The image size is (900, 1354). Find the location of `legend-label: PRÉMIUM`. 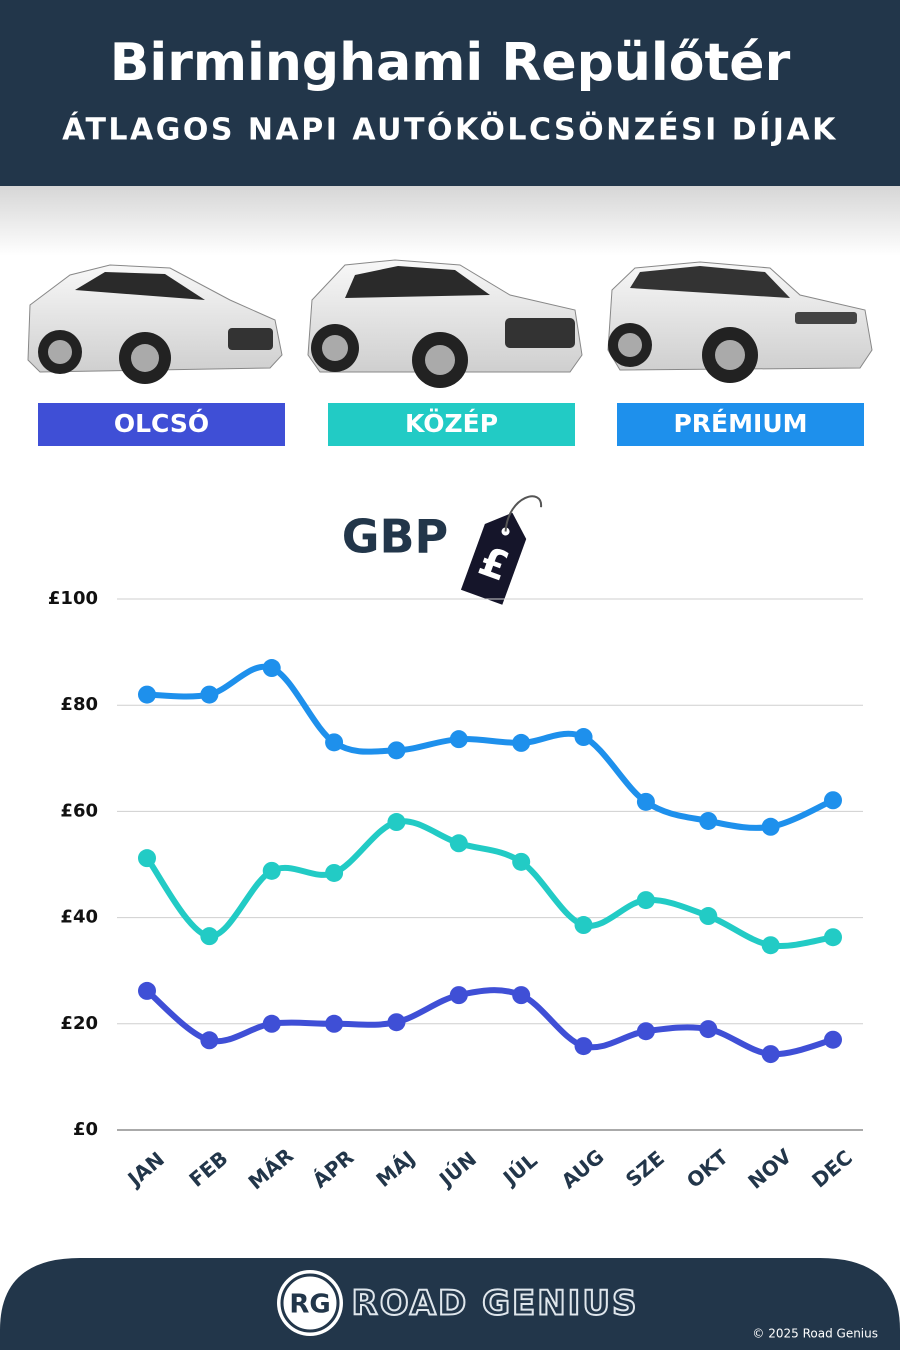

legend-label: PRÉMIUM is located at coordinates (740, 423).